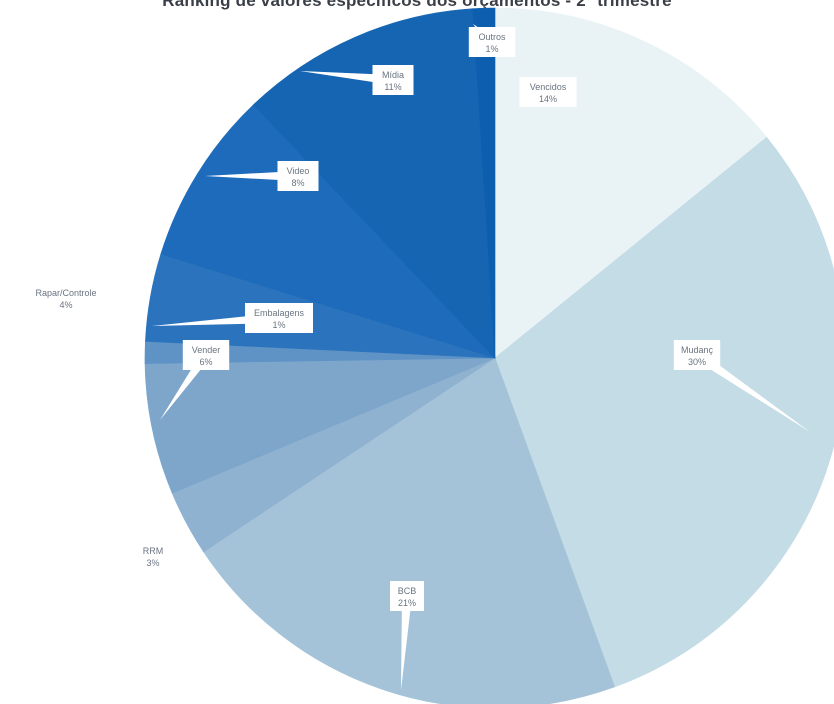 The width and height of the screenshot is (834, 704). I want to click on slice-label-video: Video 8%, so click(262, 176).